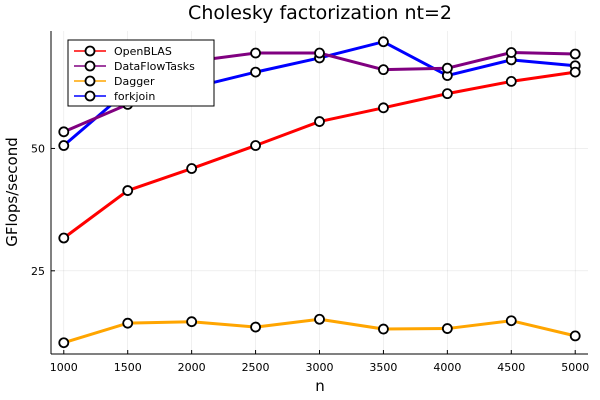 This screenshot has height=400, width=600. I want to click on legend-item-dagger: Dagger, so click(114, 81).